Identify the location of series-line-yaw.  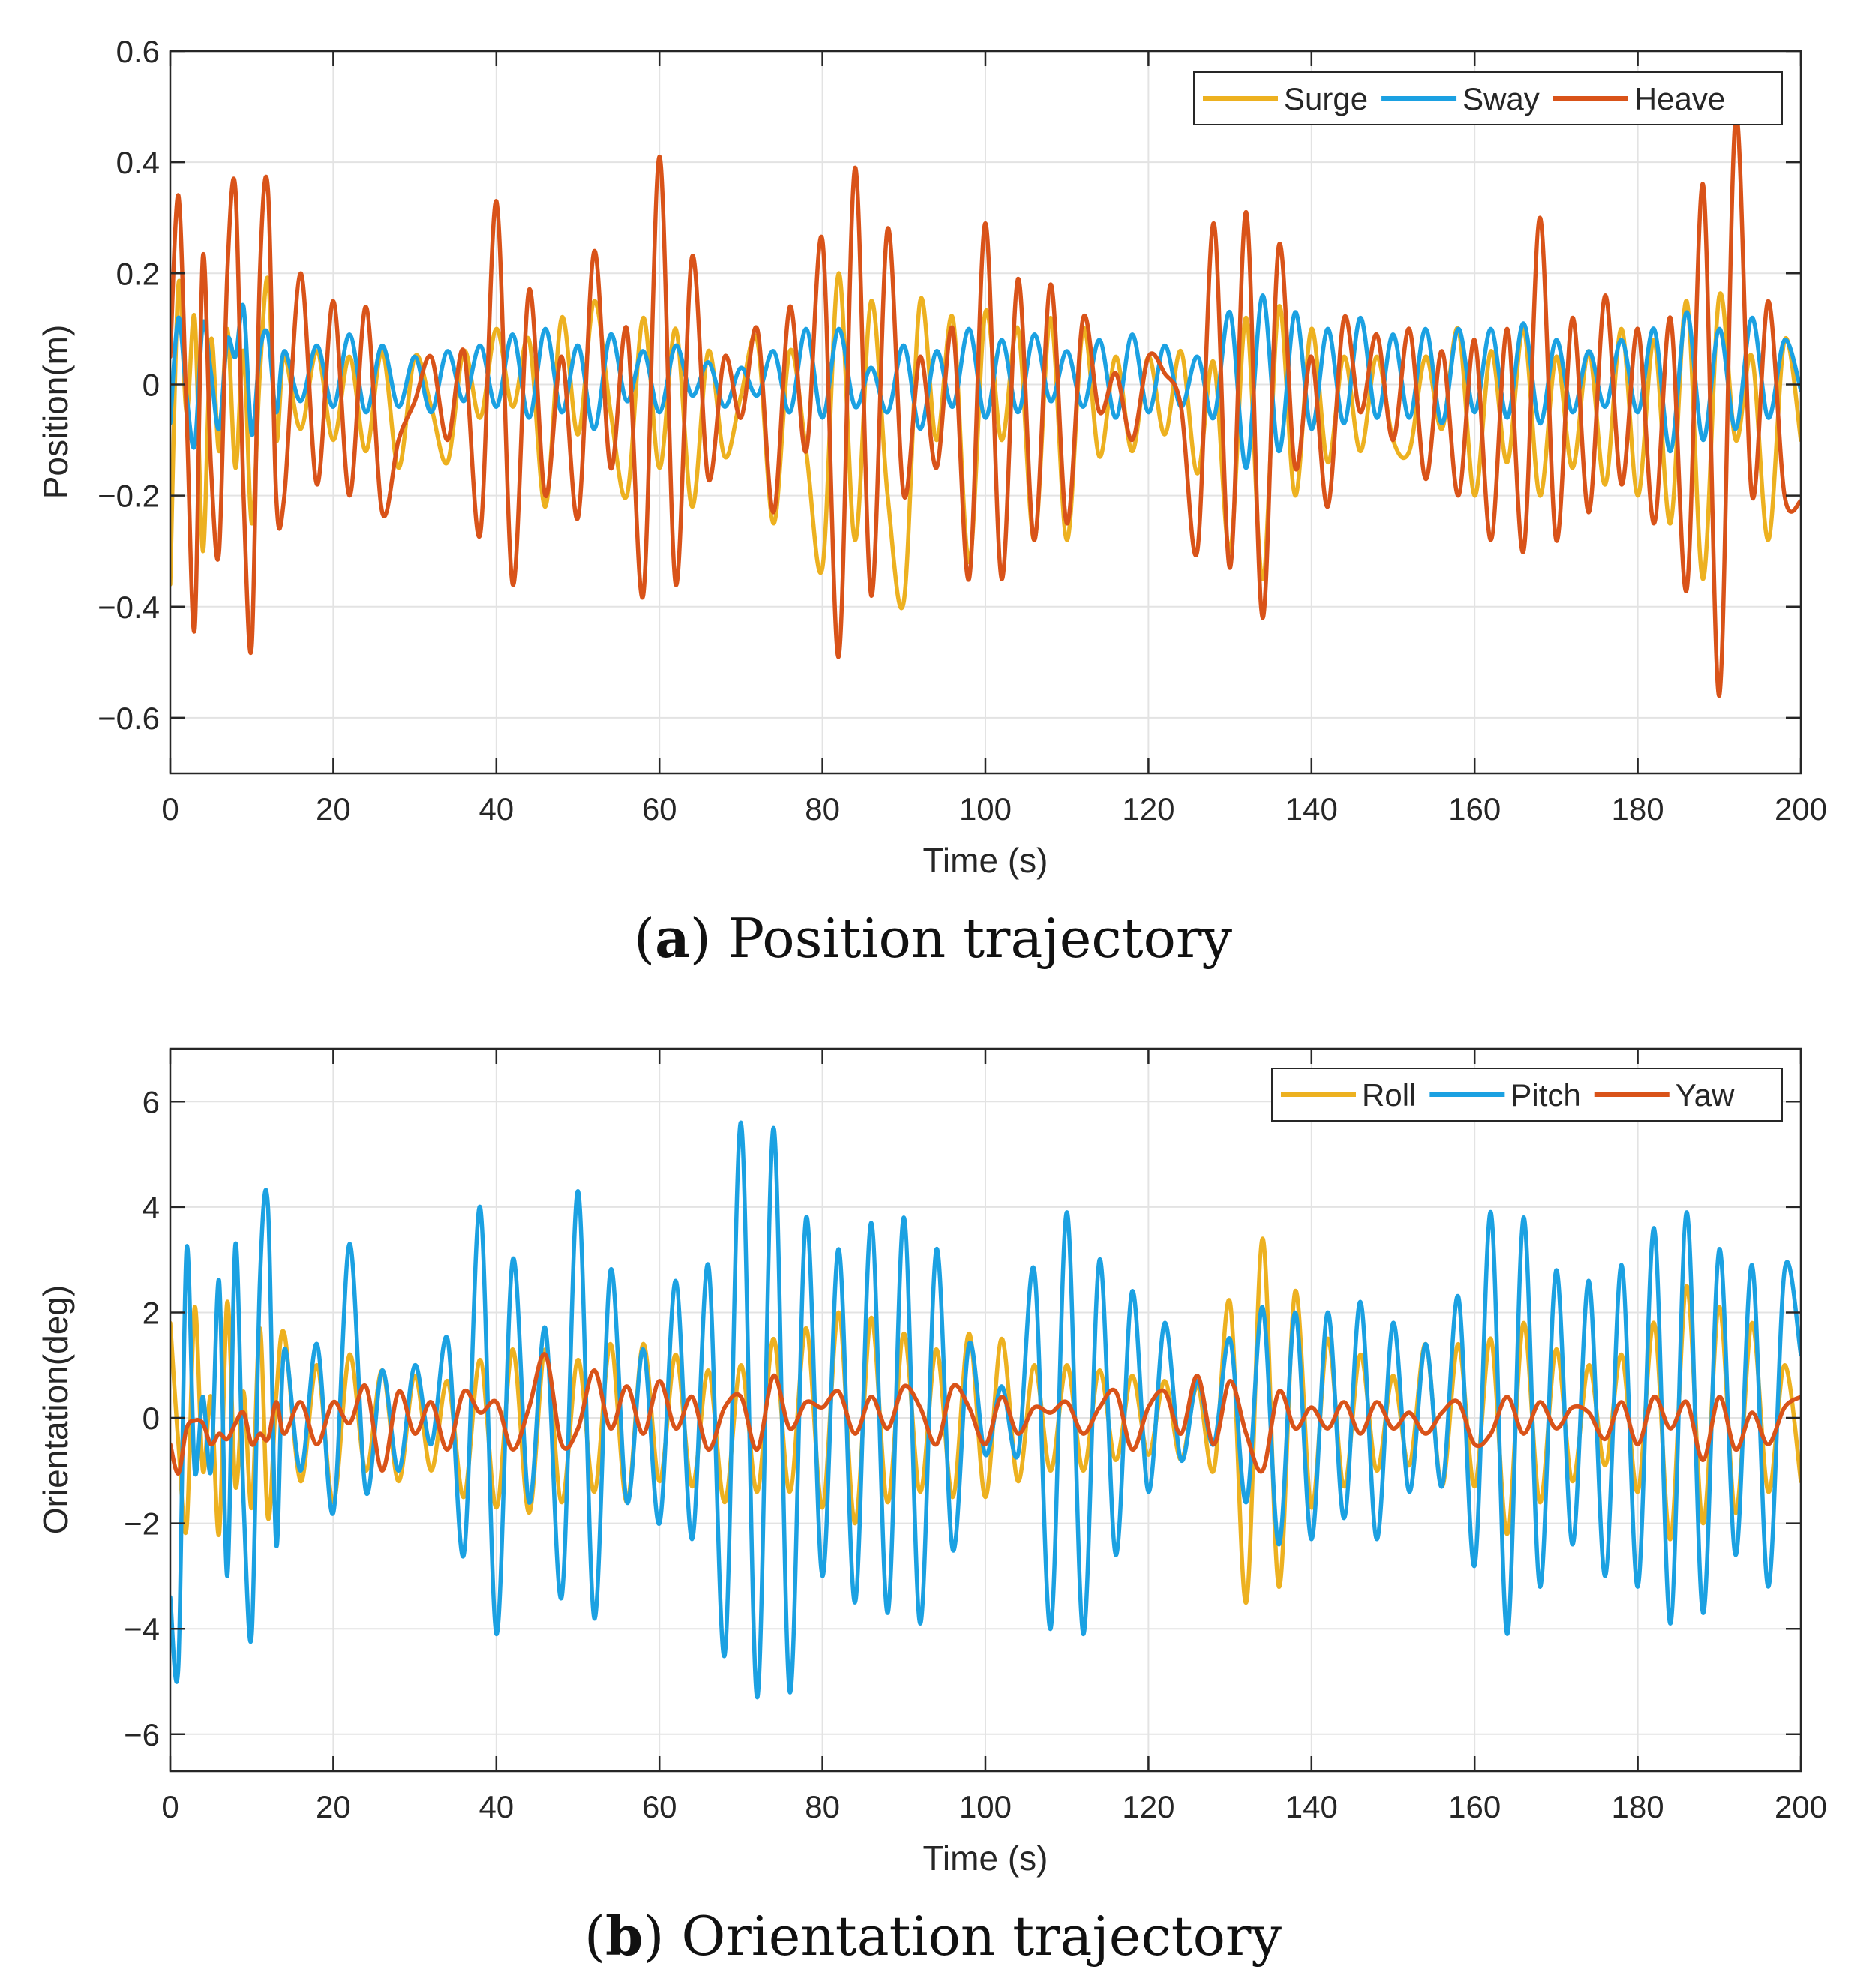
(985, 1414).